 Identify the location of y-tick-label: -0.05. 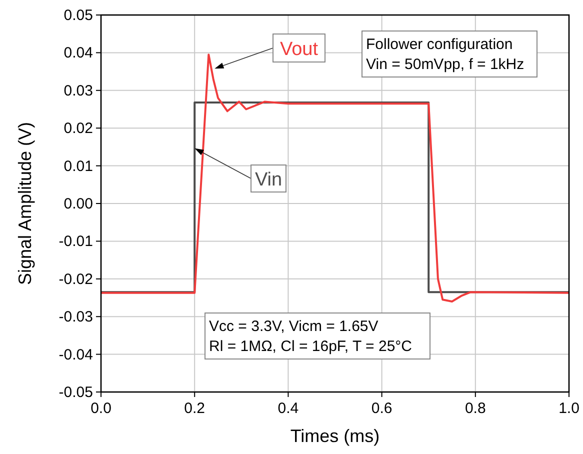
(75, 392).